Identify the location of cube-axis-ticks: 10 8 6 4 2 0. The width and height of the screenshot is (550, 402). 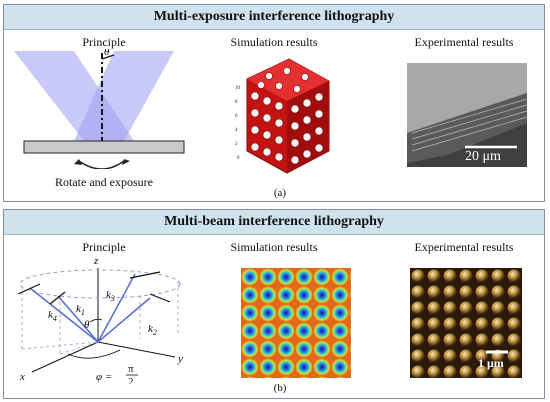
(238, 123).